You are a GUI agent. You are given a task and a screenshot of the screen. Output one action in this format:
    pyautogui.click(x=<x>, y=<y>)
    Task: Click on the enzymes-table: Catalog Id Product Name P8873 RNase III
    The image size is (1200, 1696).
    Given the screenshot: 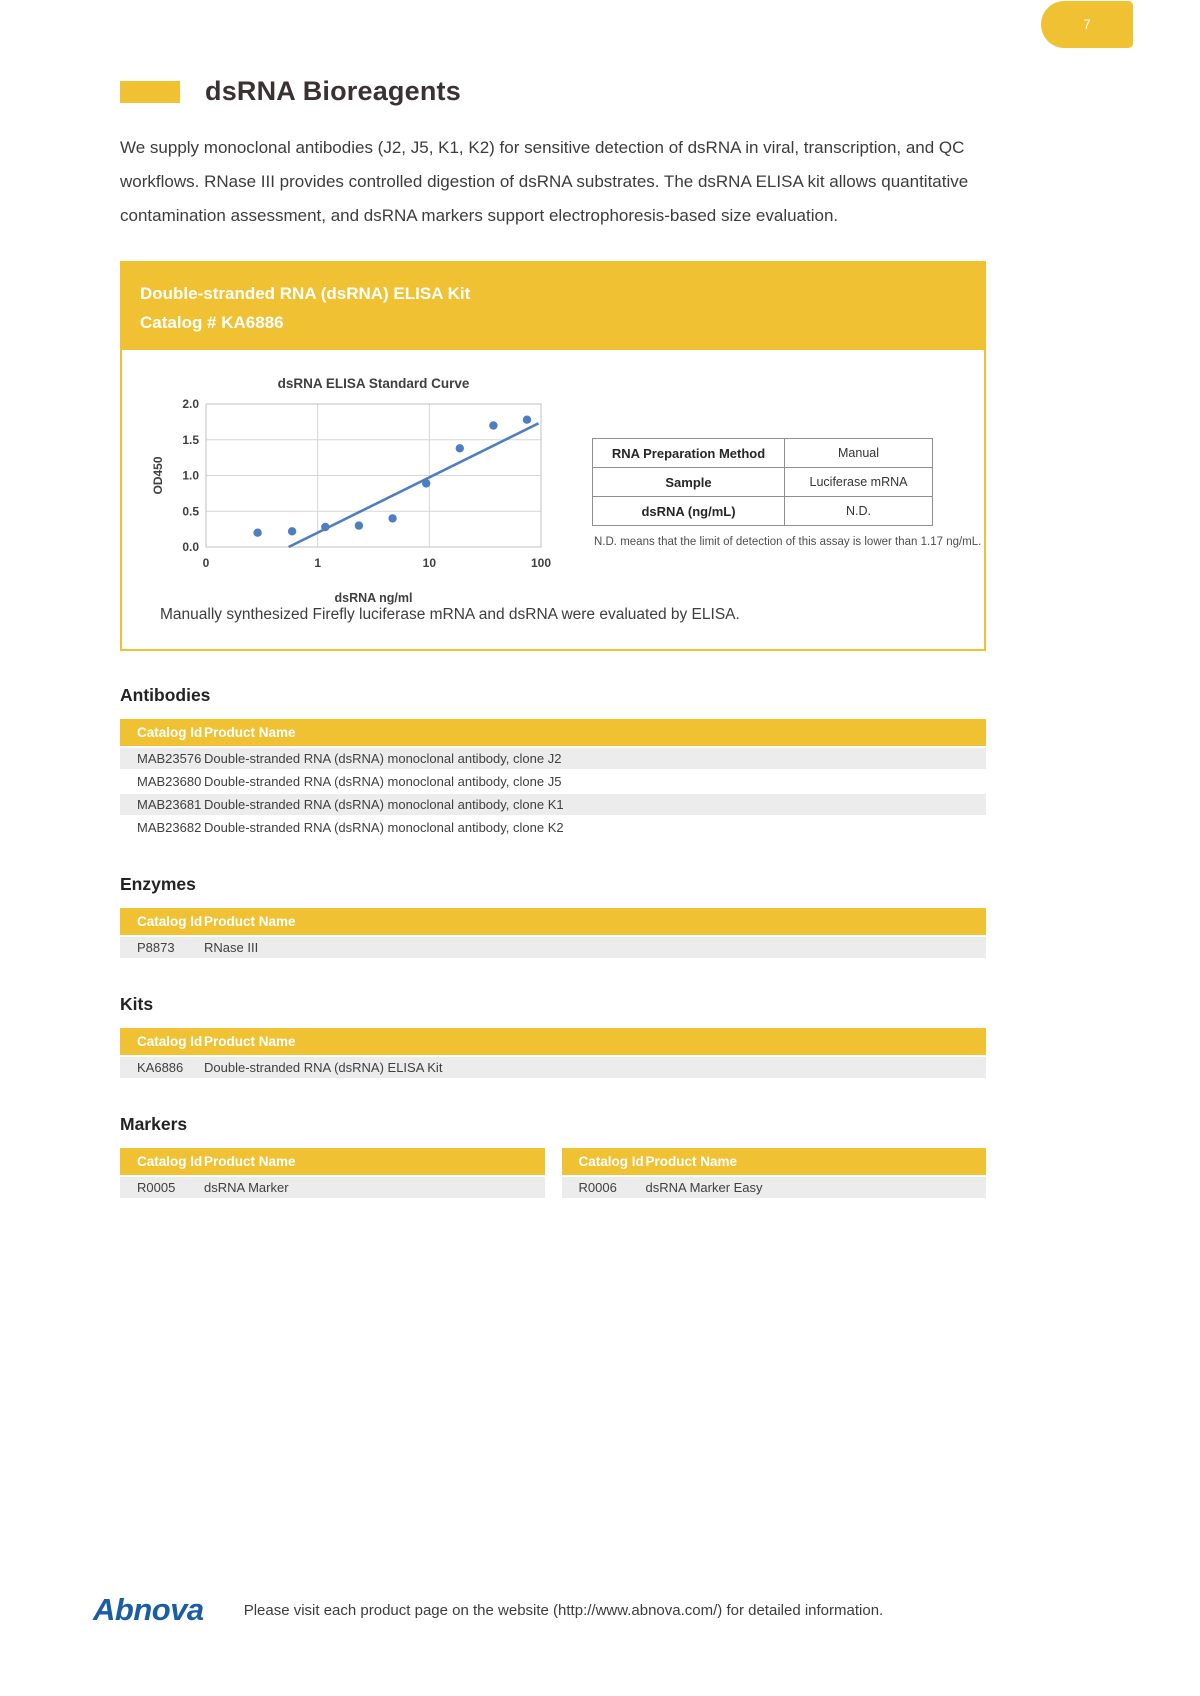 What is the action you would take?
    pyautogui.click(x=553, y=933)
    